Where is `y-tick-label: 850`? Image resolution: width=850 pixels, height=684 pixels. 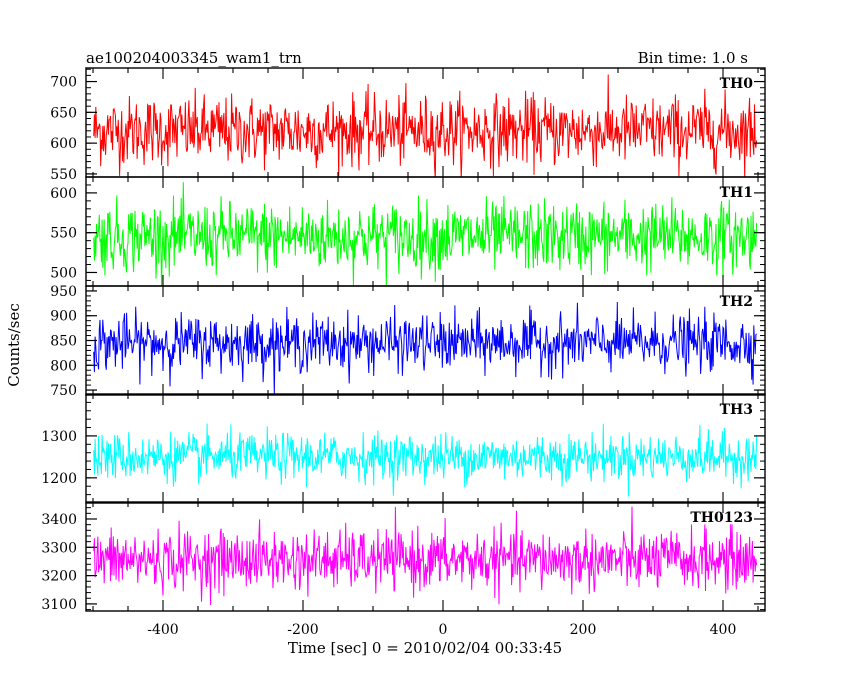 y-tick-label: 850 is located at coordinates (63, 342).